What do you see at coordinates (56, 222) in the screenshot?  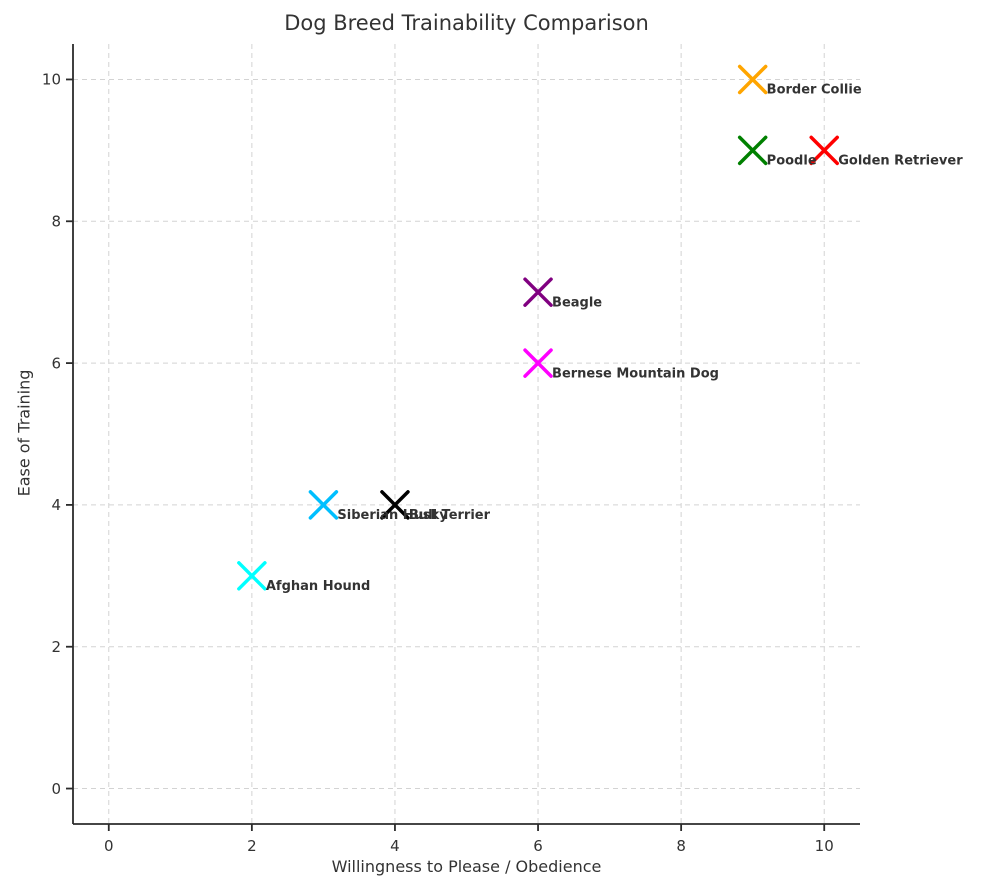 I see `y-tick-label: 8` at bounding box center [56, 222].